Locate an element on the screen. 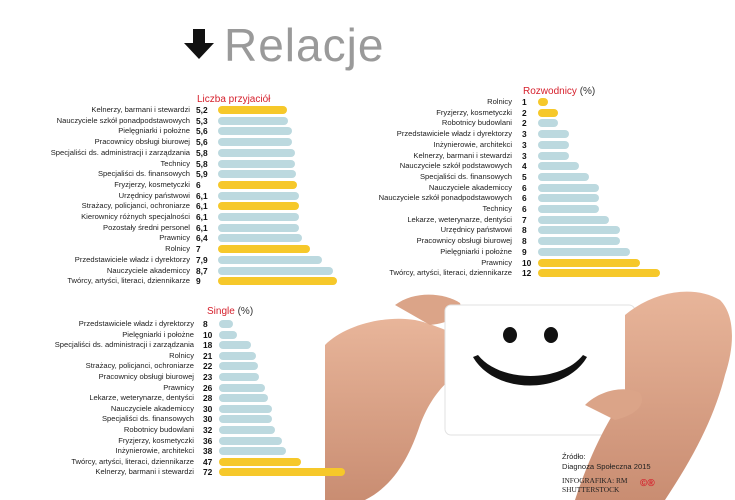 The image size is (735, 500). cc-icon: ©® is located at coordinates (647, 483).